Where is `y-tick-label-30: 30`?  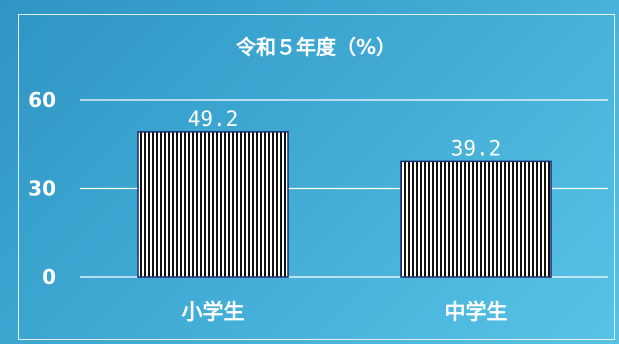 y-tick-label-30: 30 is located at coordinates (42, 189).